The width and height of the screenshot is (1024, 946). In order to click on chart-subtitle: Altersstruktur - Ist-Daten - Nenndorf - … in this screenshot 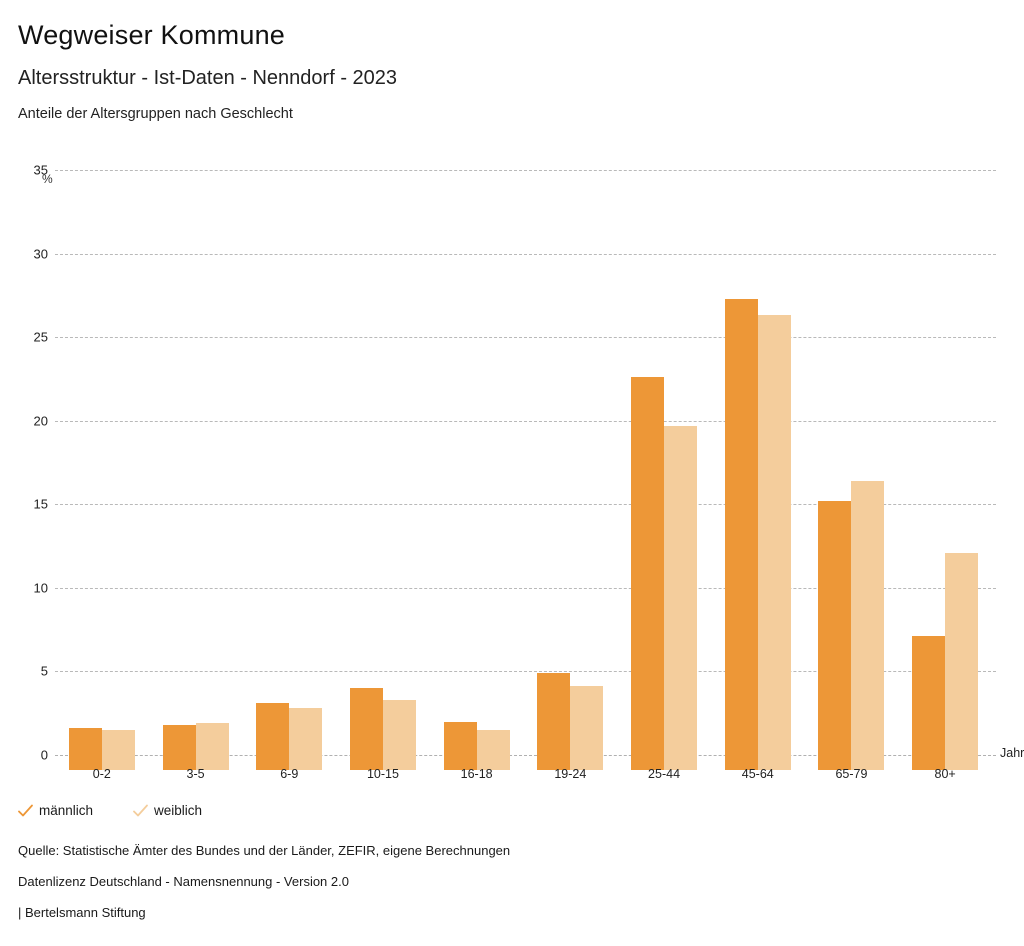, I will do `click(208, 78)`.